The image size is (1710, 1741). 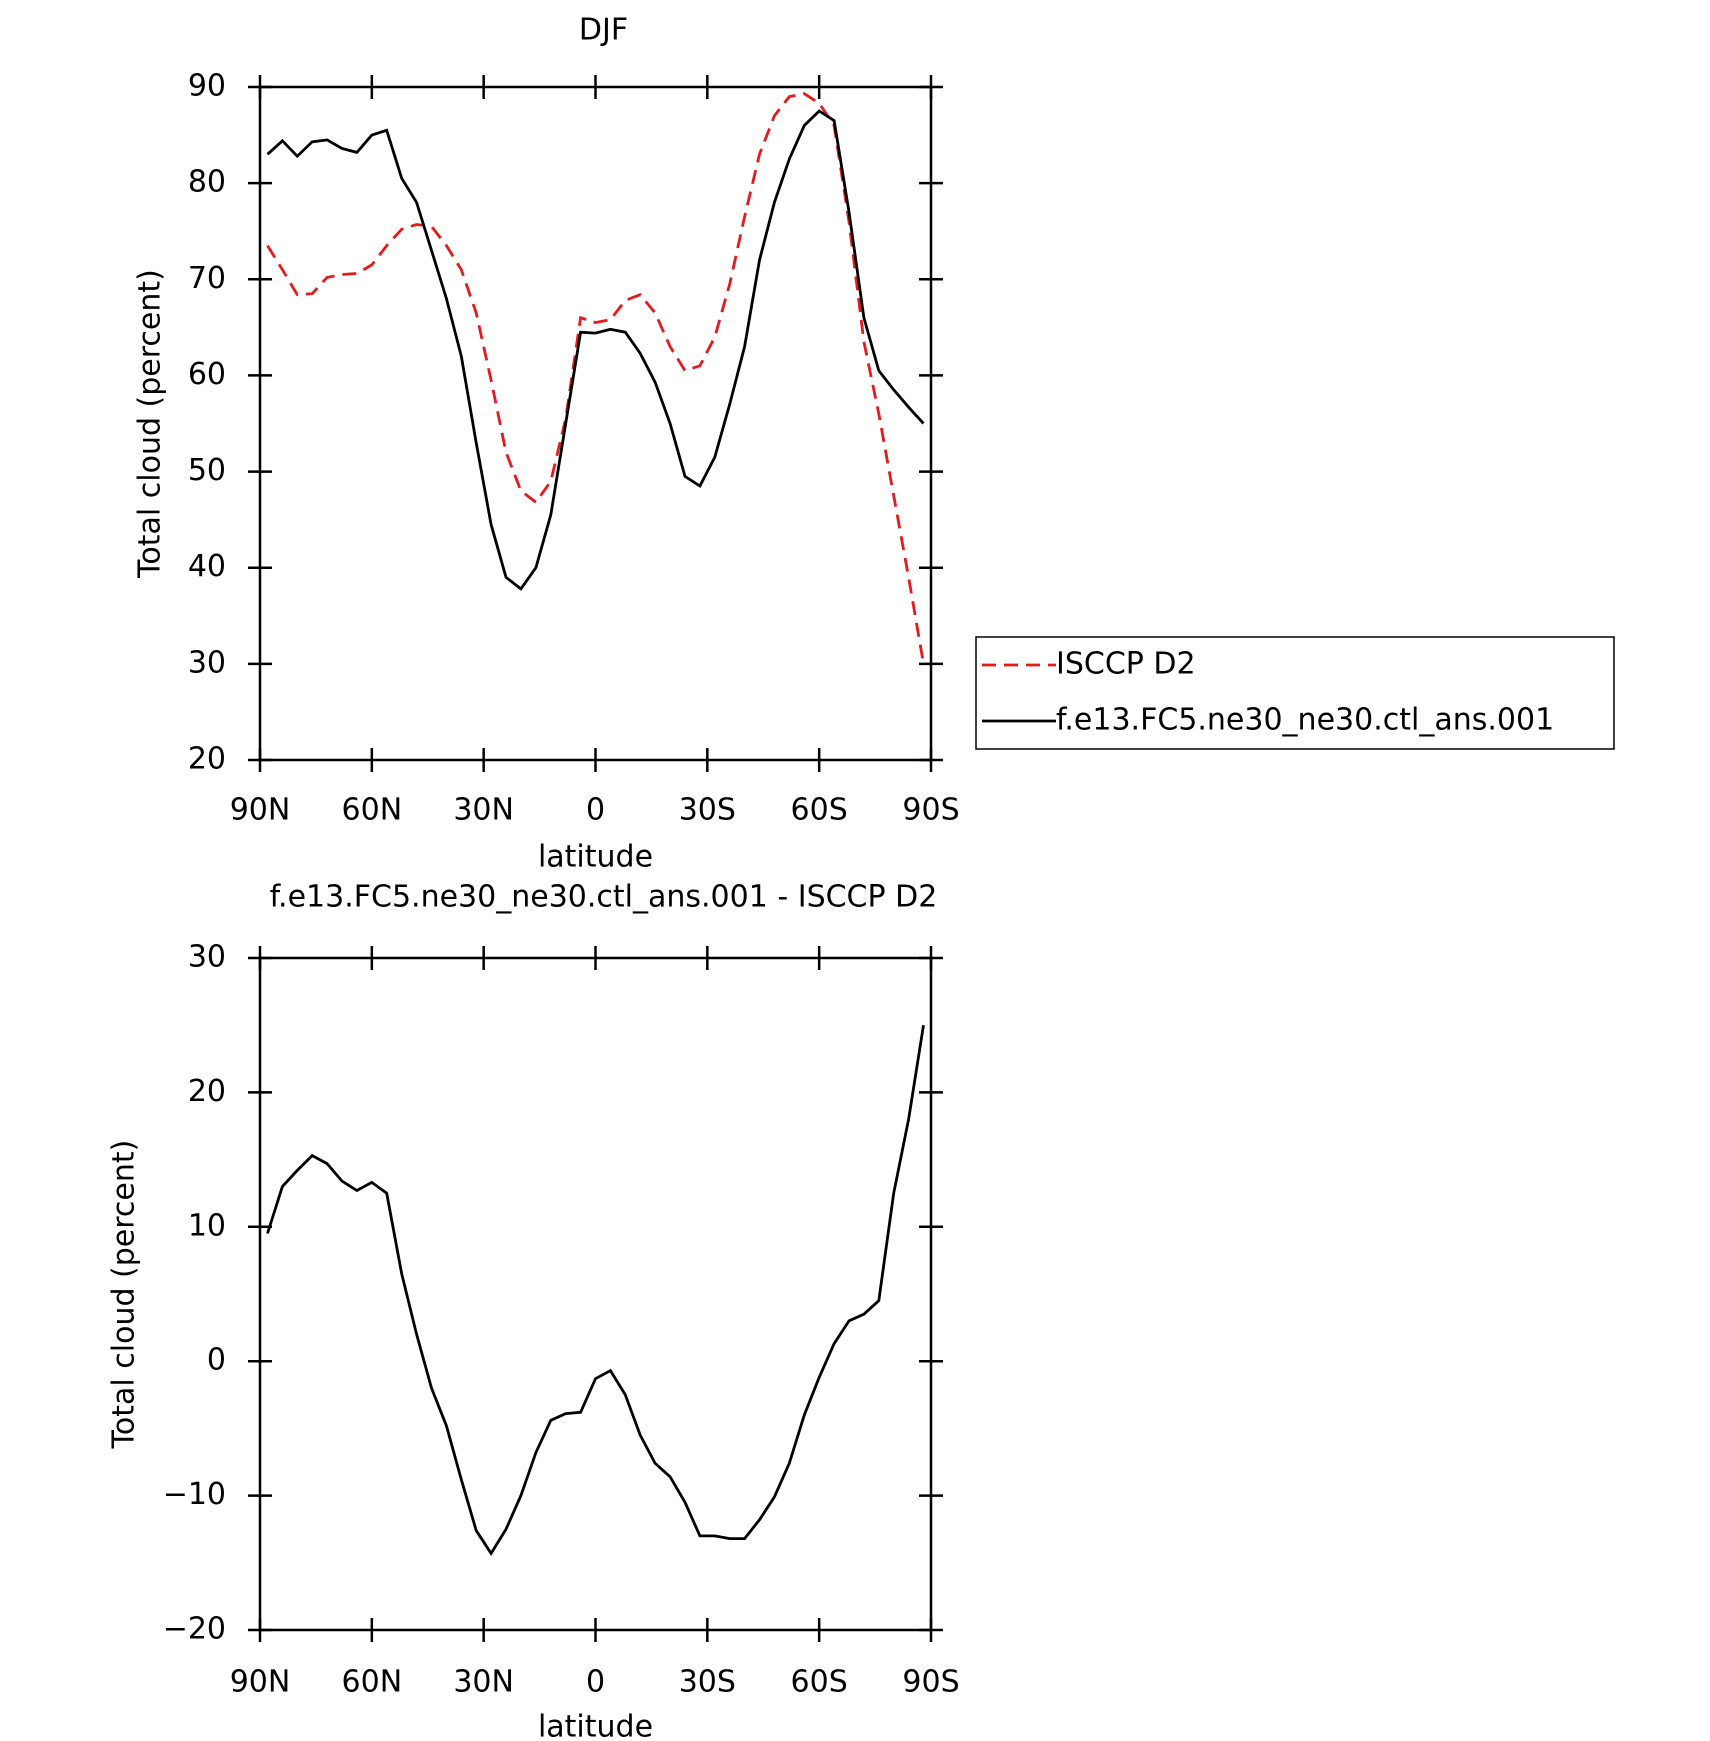 I want to click on legend-label: f.e13.FC5.ne30_ne30.ctl_ans.001, so click(x=1305, y=720).